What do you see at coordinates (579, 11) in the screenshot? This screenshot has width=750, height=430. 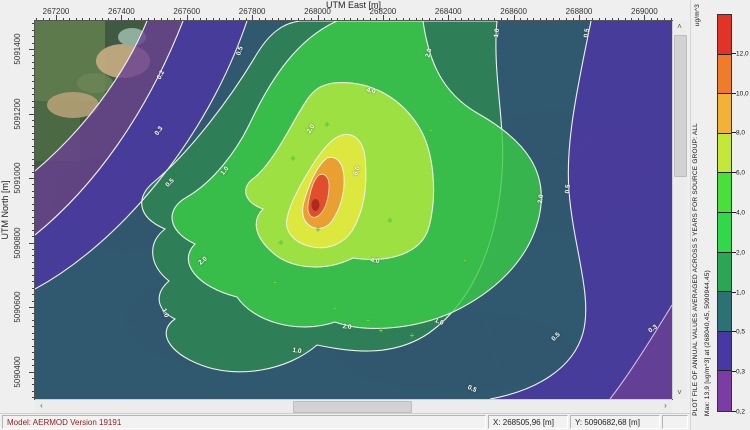 I see `x-axis-tick-label: 268800` at bounding box center [579, 11].